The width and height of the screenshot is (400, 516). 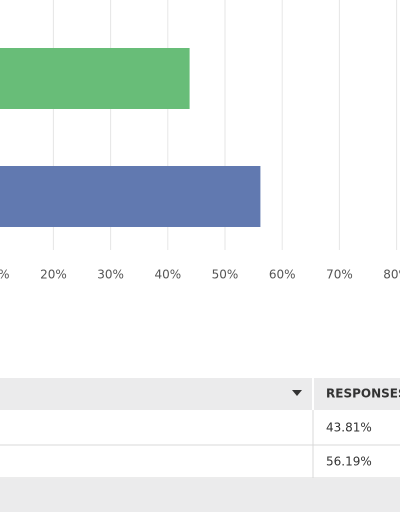 What do you see at coordinates (297, 393) in the screenshot?
I see `sort-arrow` at bounding box center [297, 393].